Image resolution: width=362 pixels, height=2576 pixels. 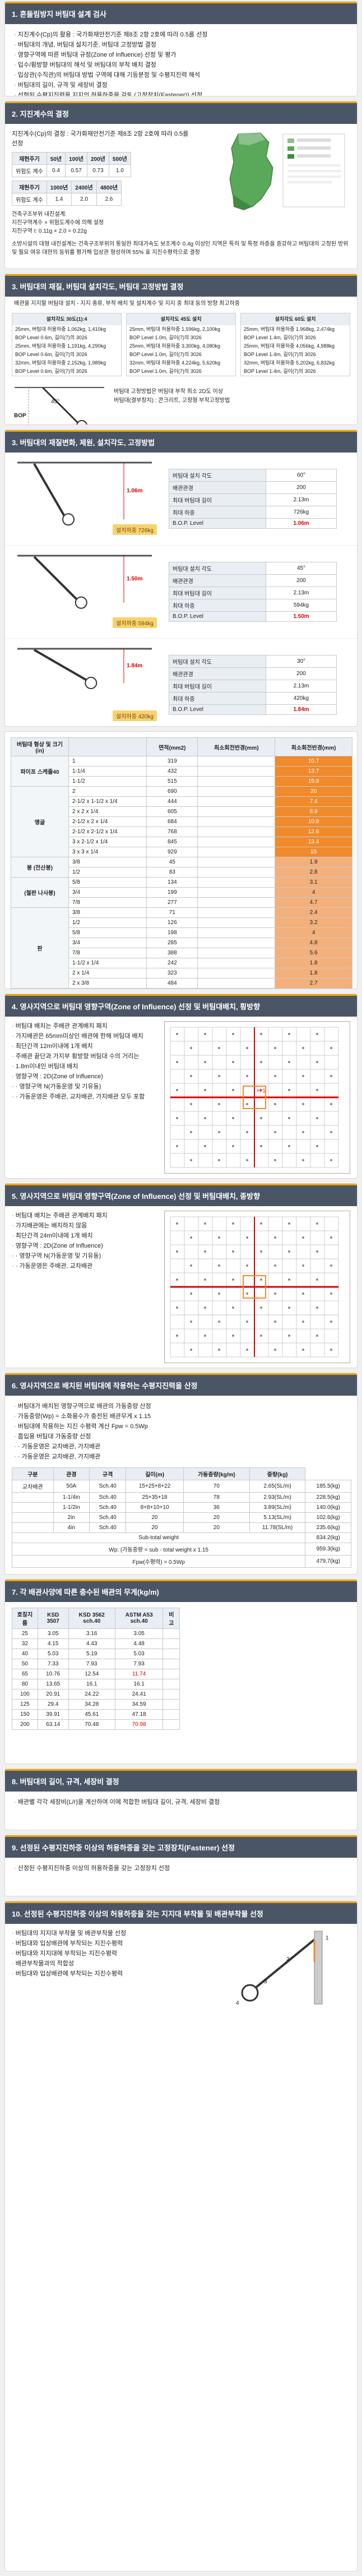 I want to click on table-header: 길이(m), so click(x=155, y=1473).